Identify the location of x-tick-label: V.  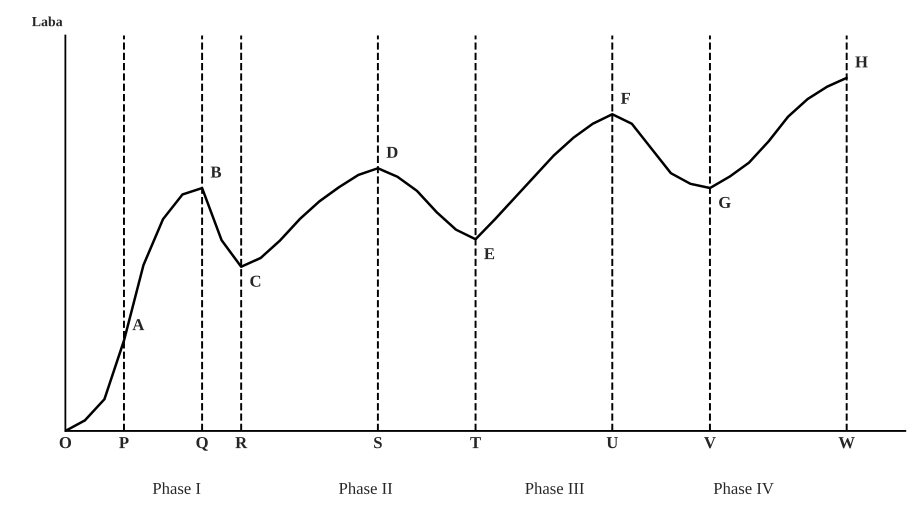
(710, 442).